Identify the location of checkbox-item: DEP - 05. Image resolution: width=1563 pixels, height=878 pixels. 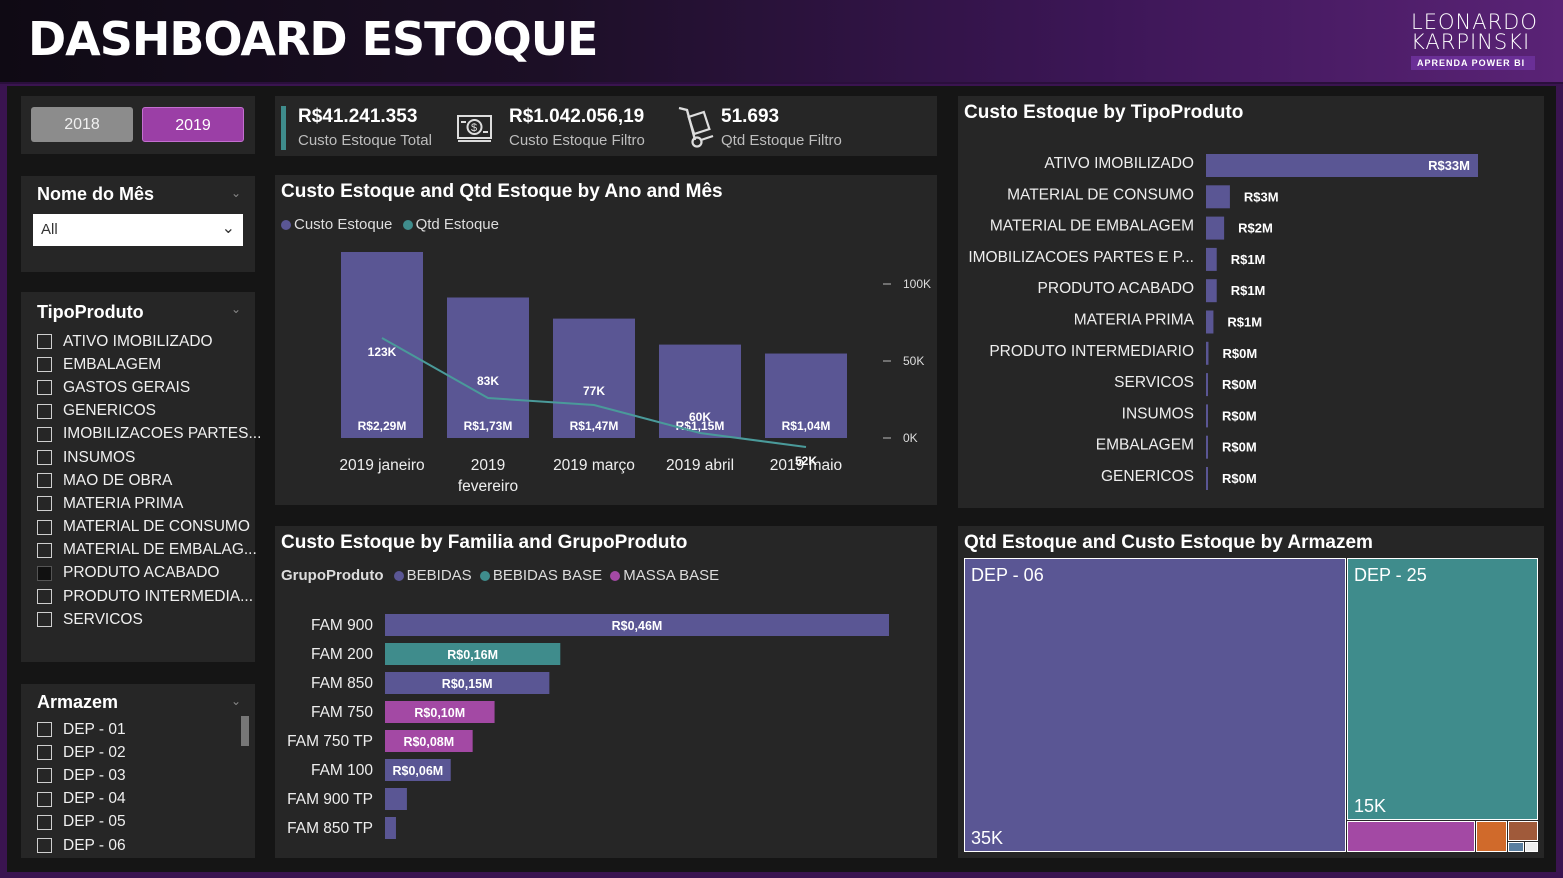
(81, 822).